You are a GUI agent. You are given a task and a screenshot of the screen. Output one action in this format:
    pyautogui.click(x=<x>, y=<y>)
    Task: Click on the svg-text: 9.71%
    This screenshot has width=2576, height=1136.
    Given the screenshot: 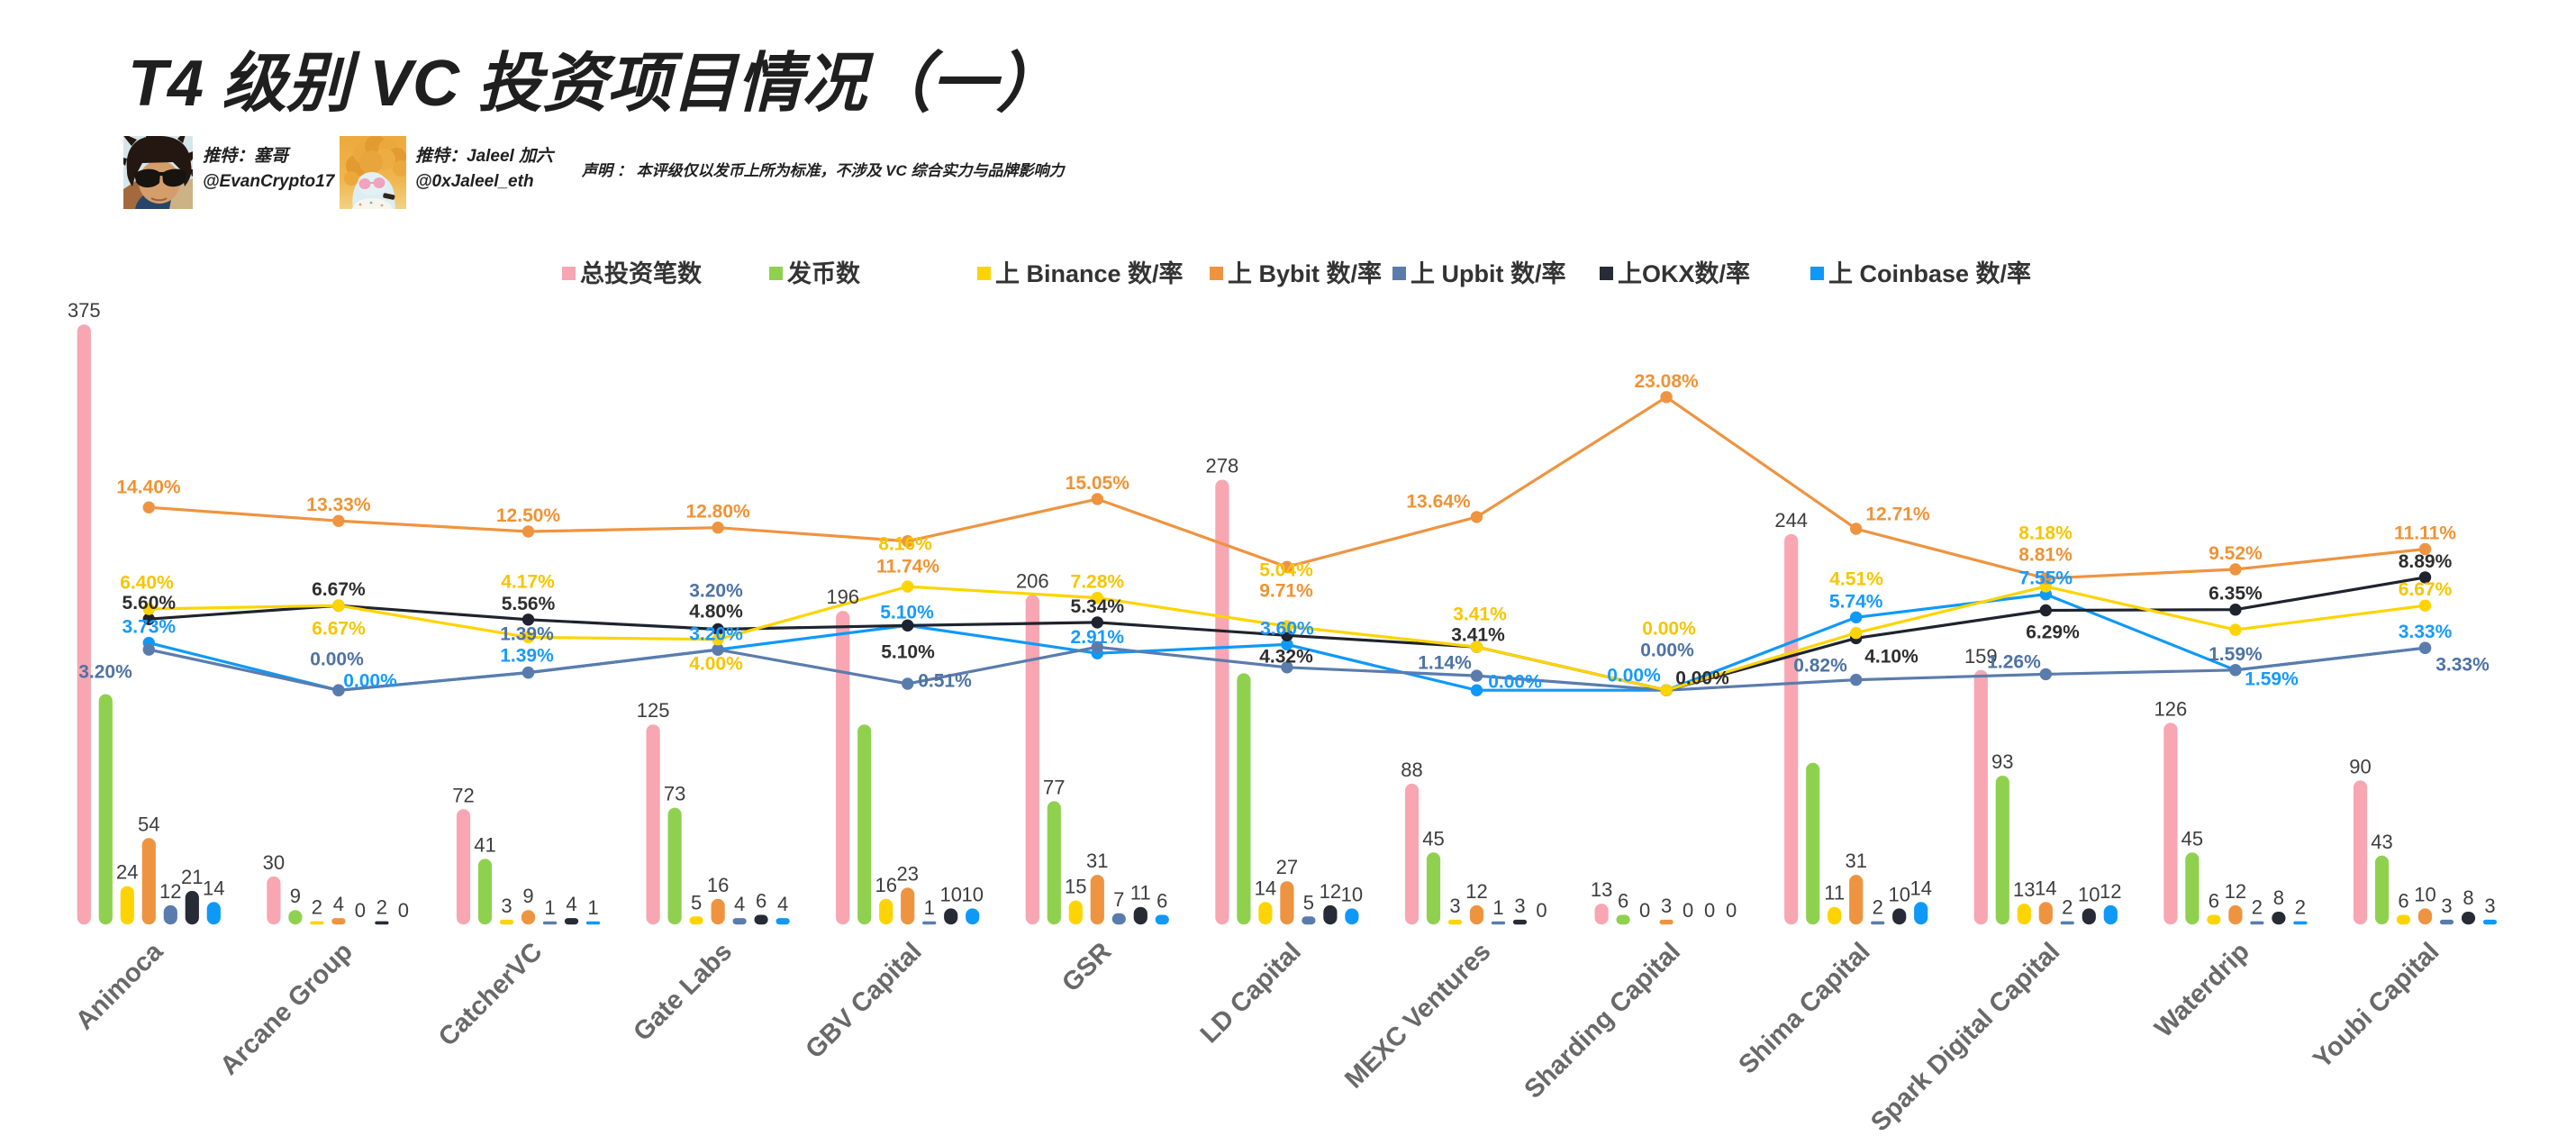 What is the action you would take?
    pyautogui.click(x=1286, y=592)
    